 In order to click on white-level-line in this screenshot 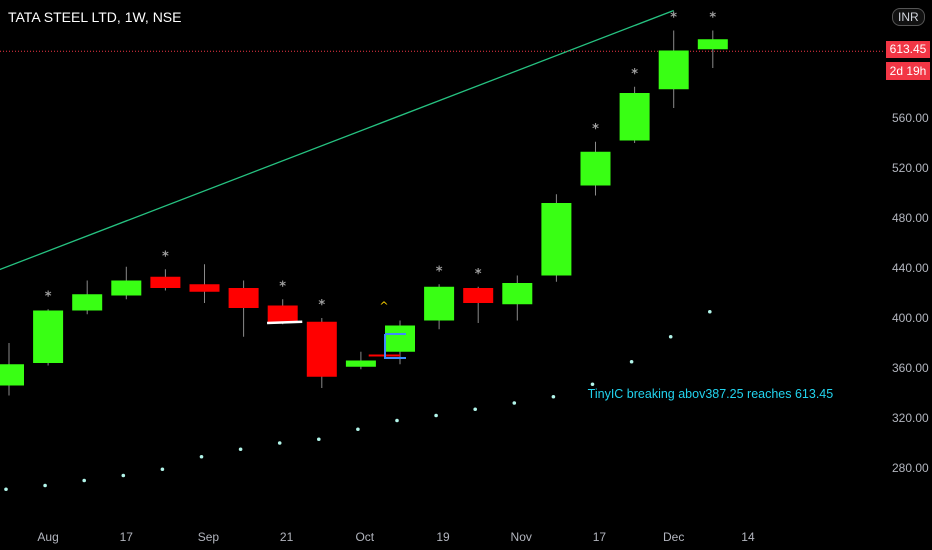, I will do `click(285, 322)`.